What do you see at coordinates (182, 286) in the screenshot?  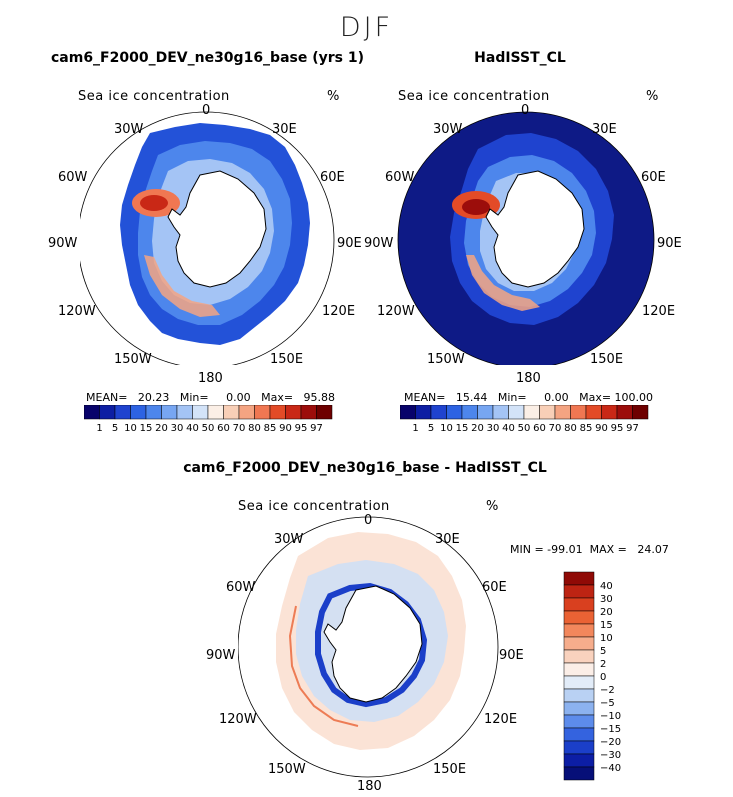 I see `ross-sector` at bounding box center [182, 286].